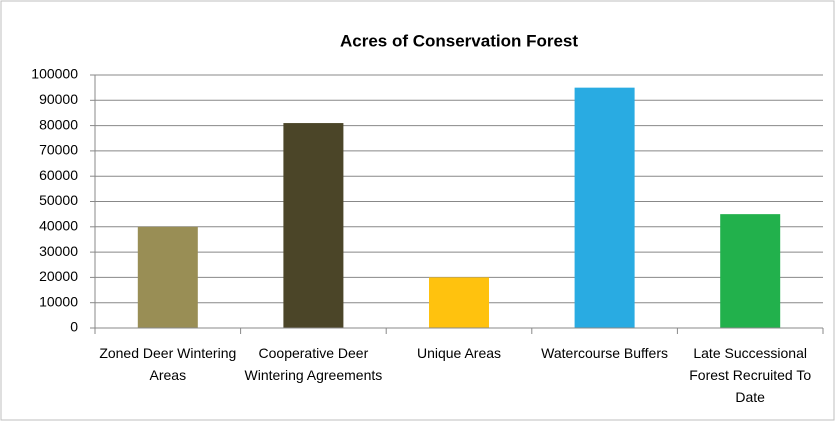 The width and height of the screenshot is (835, 421). Describe the element at coordinates (58, 150) in the screenshot. I see `y-tick-label: 70000` at that location.